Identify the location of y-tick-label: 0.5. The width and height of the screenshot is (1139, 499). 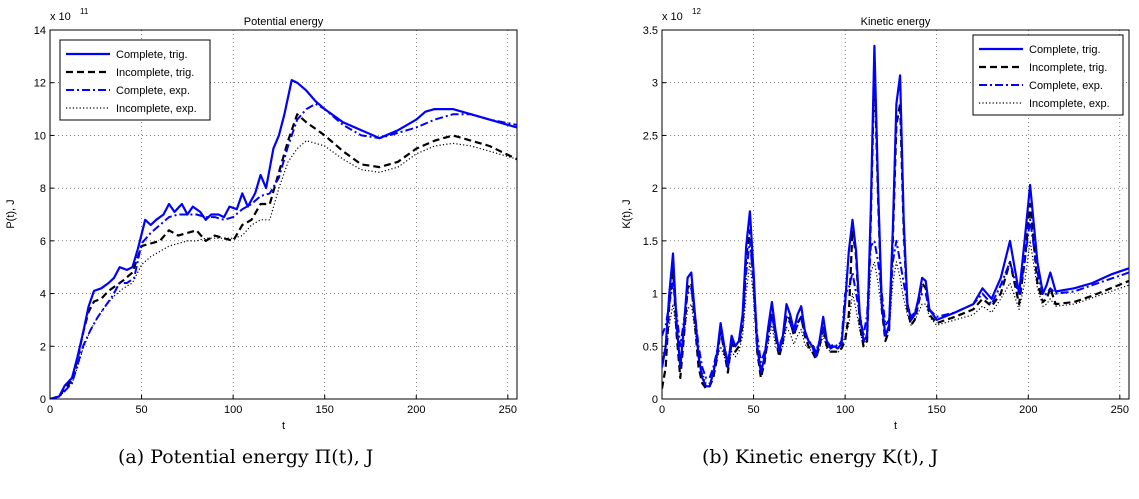
(650, 347).